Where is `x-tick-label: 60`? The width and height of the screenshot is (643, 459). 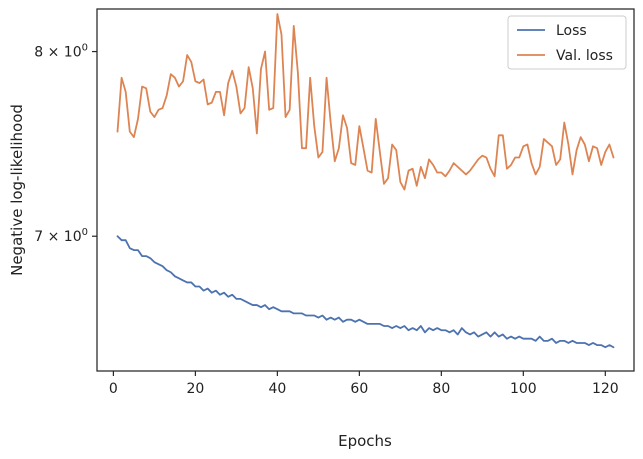
x-tick-label: 60 is located at coordinates (359, 389).